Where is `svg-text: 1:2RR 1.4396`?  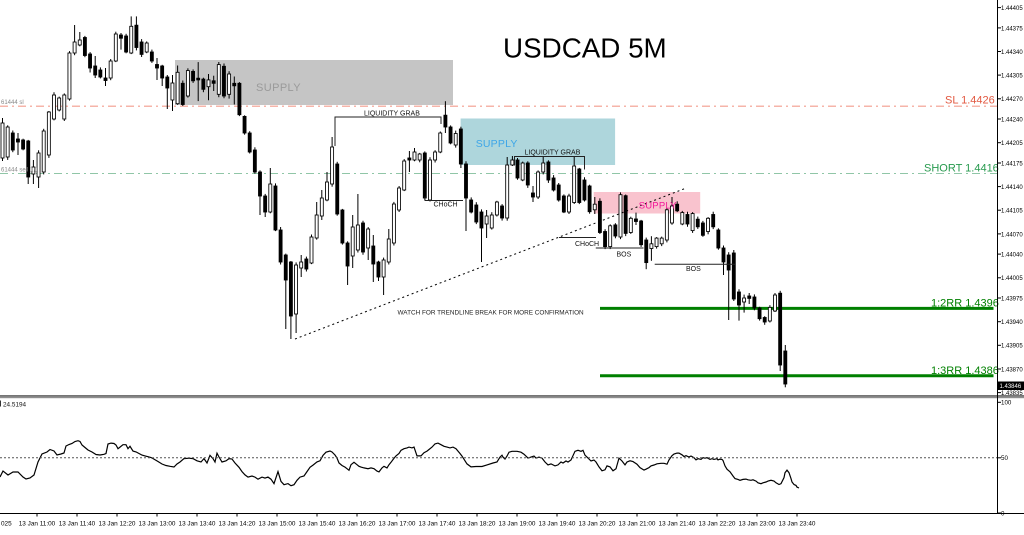 svg-text: 1:2RR 1.4396 is located at coordinates (965, 304).